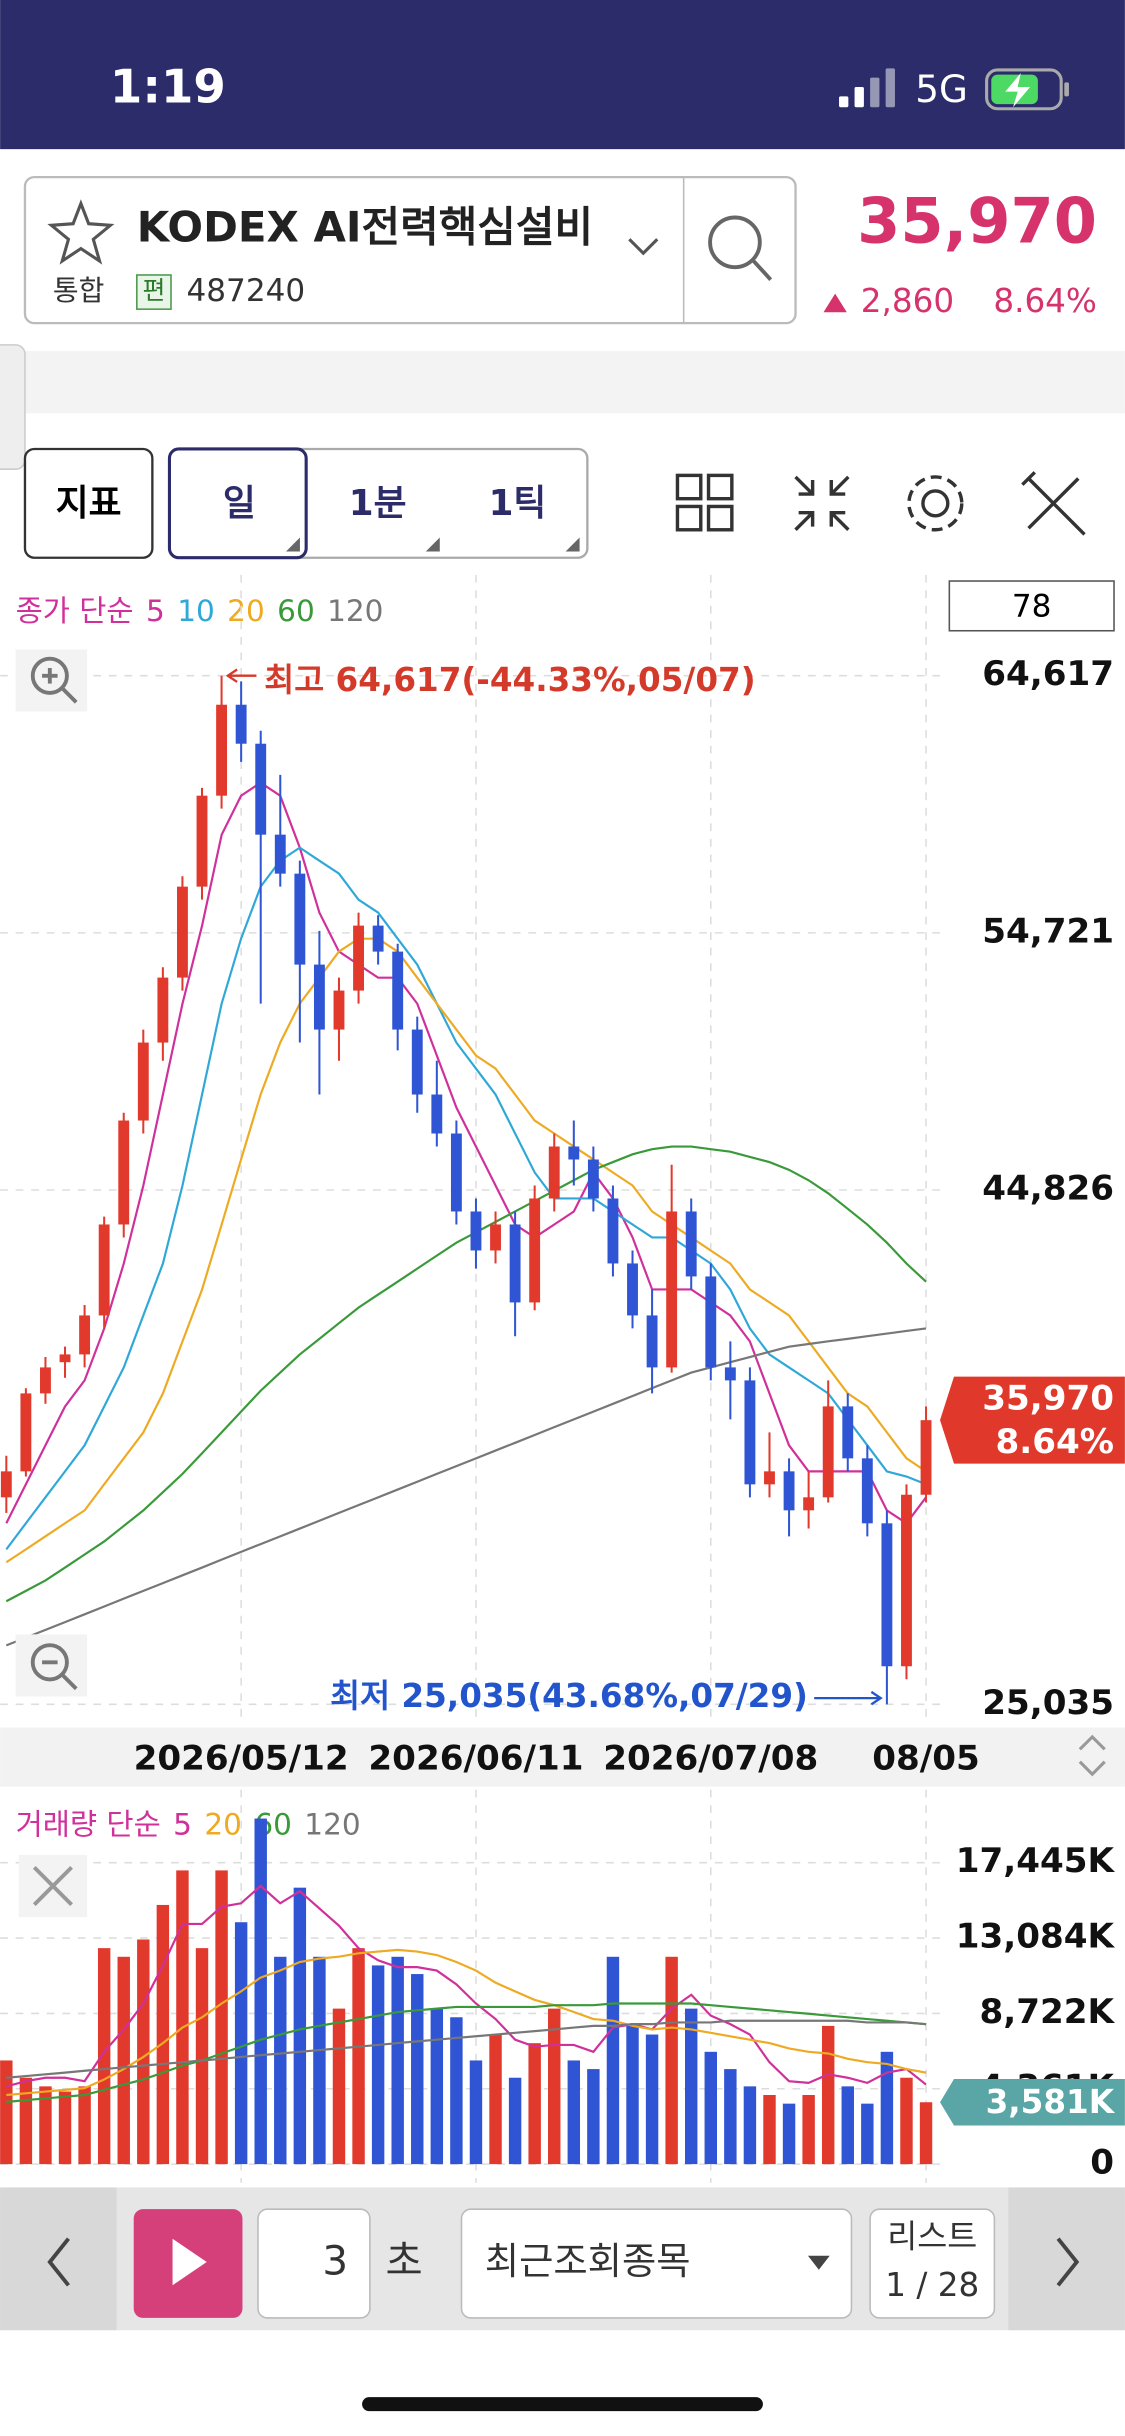 The image size is (1125, 2436). I want to click on toolbar-icons, so click(880, 503).